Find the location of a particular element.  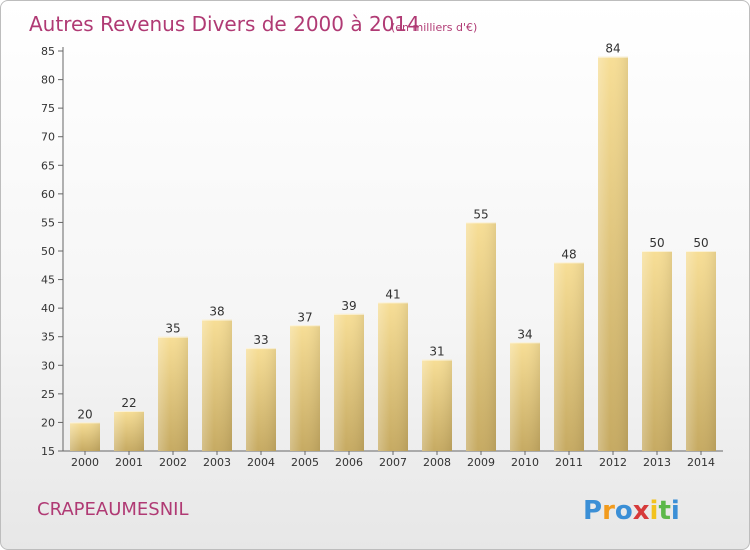

data-label: 41 is located at coordinates (392, 294).